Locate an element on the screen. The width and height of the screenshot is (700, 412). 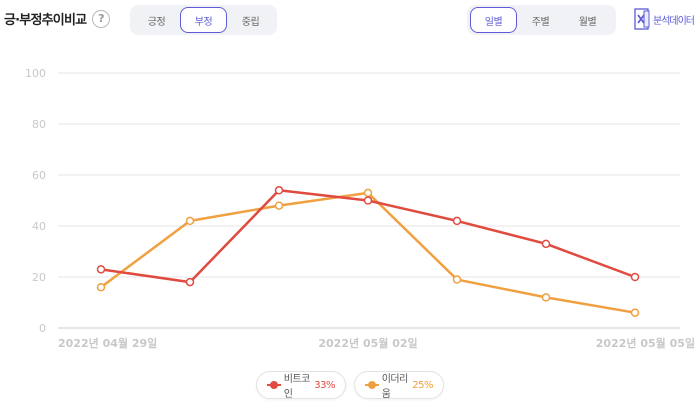
chart-legend: 비트코인 33% 이더리움 25% is located at coordinates (350, 386).